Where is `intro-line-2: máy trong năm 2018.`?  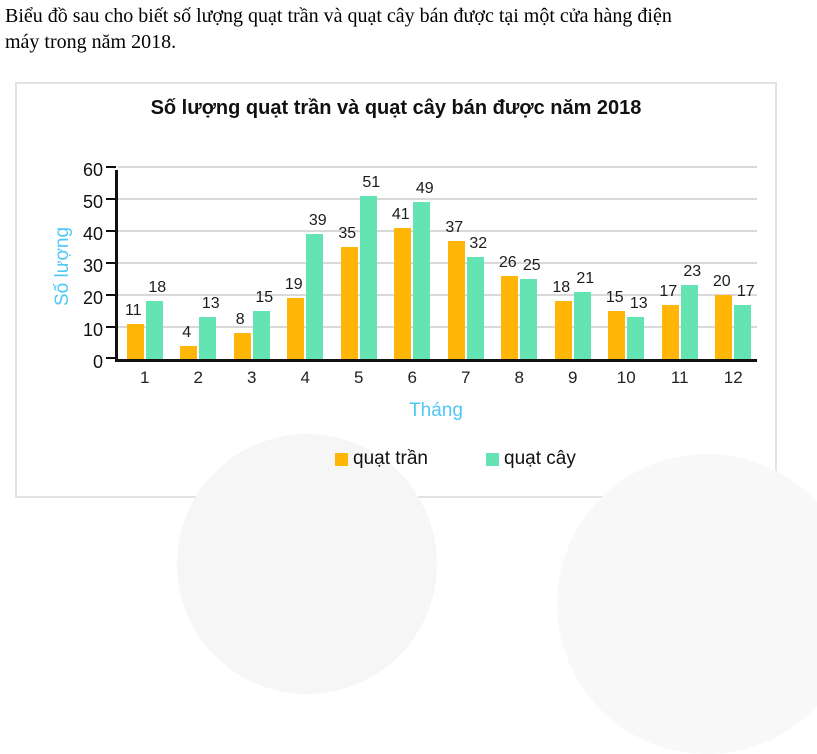
intro-line-2: máy trong năm 2018. is located at coordinates (91, 42).